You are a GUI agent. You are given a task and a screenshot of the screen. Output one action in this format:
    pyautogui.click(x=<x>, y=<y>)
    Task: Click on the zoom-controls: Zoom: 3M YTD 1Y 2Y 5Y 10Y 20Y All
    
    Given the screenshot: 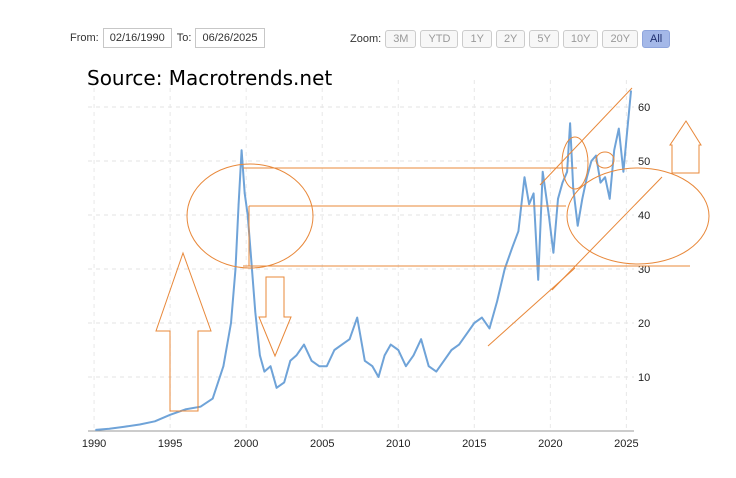 What is the action you would take?
    pyautogui.click(x=512, y=39)
    